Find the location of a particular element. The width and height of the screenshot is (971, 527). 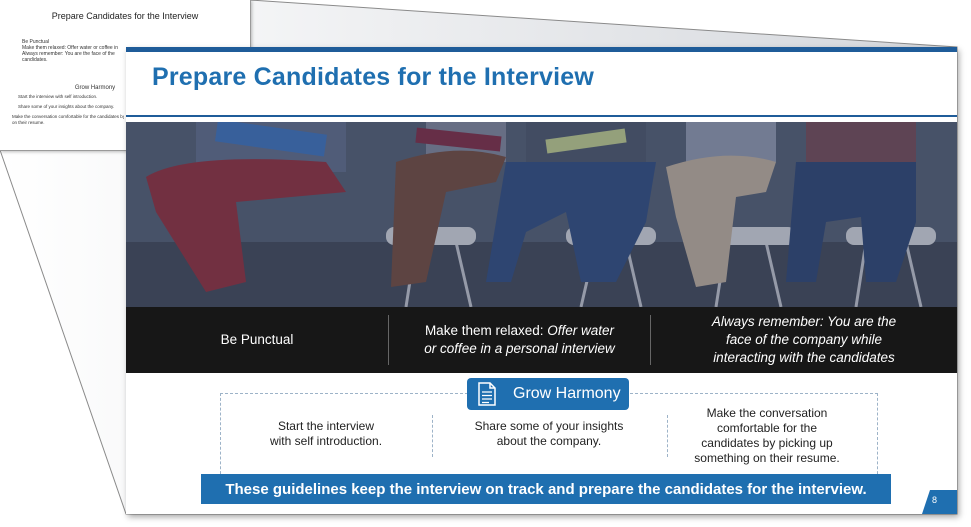

document-icon is located at coordinates (487, 394).